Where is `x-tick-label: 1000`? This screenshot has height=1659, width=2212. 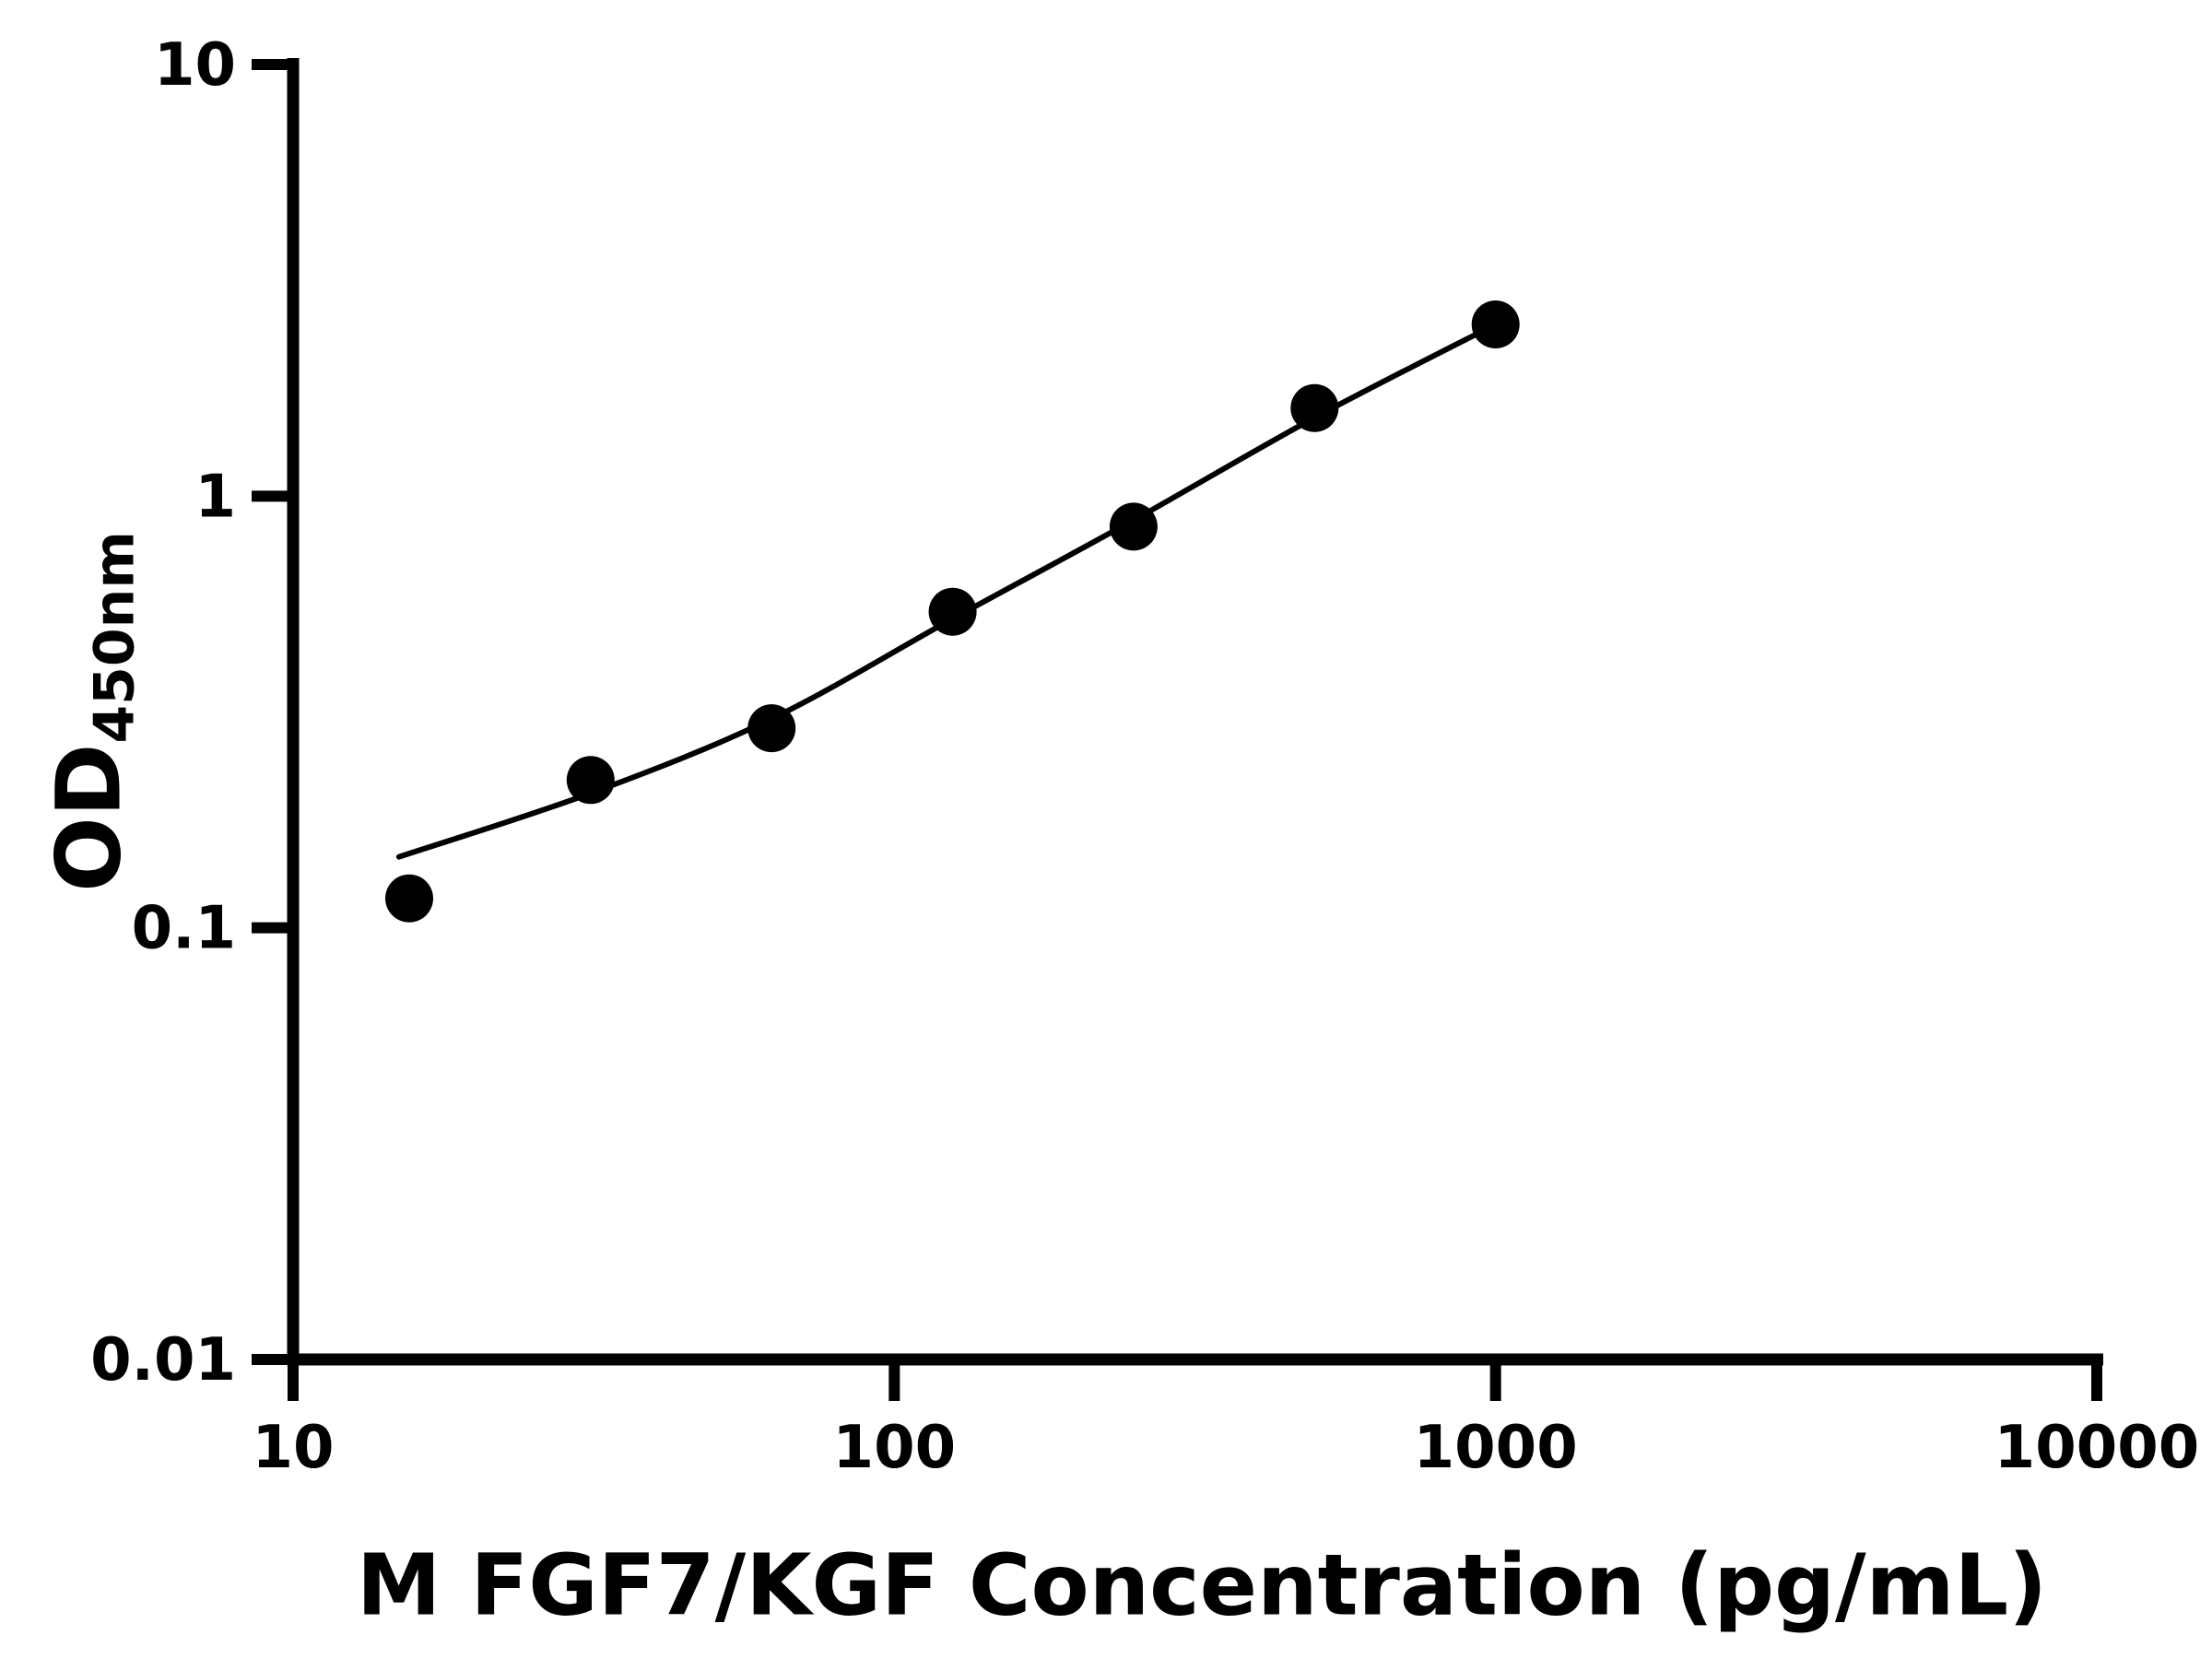 x-tick-label: 1000 is located at coordinates (1496, 1448).